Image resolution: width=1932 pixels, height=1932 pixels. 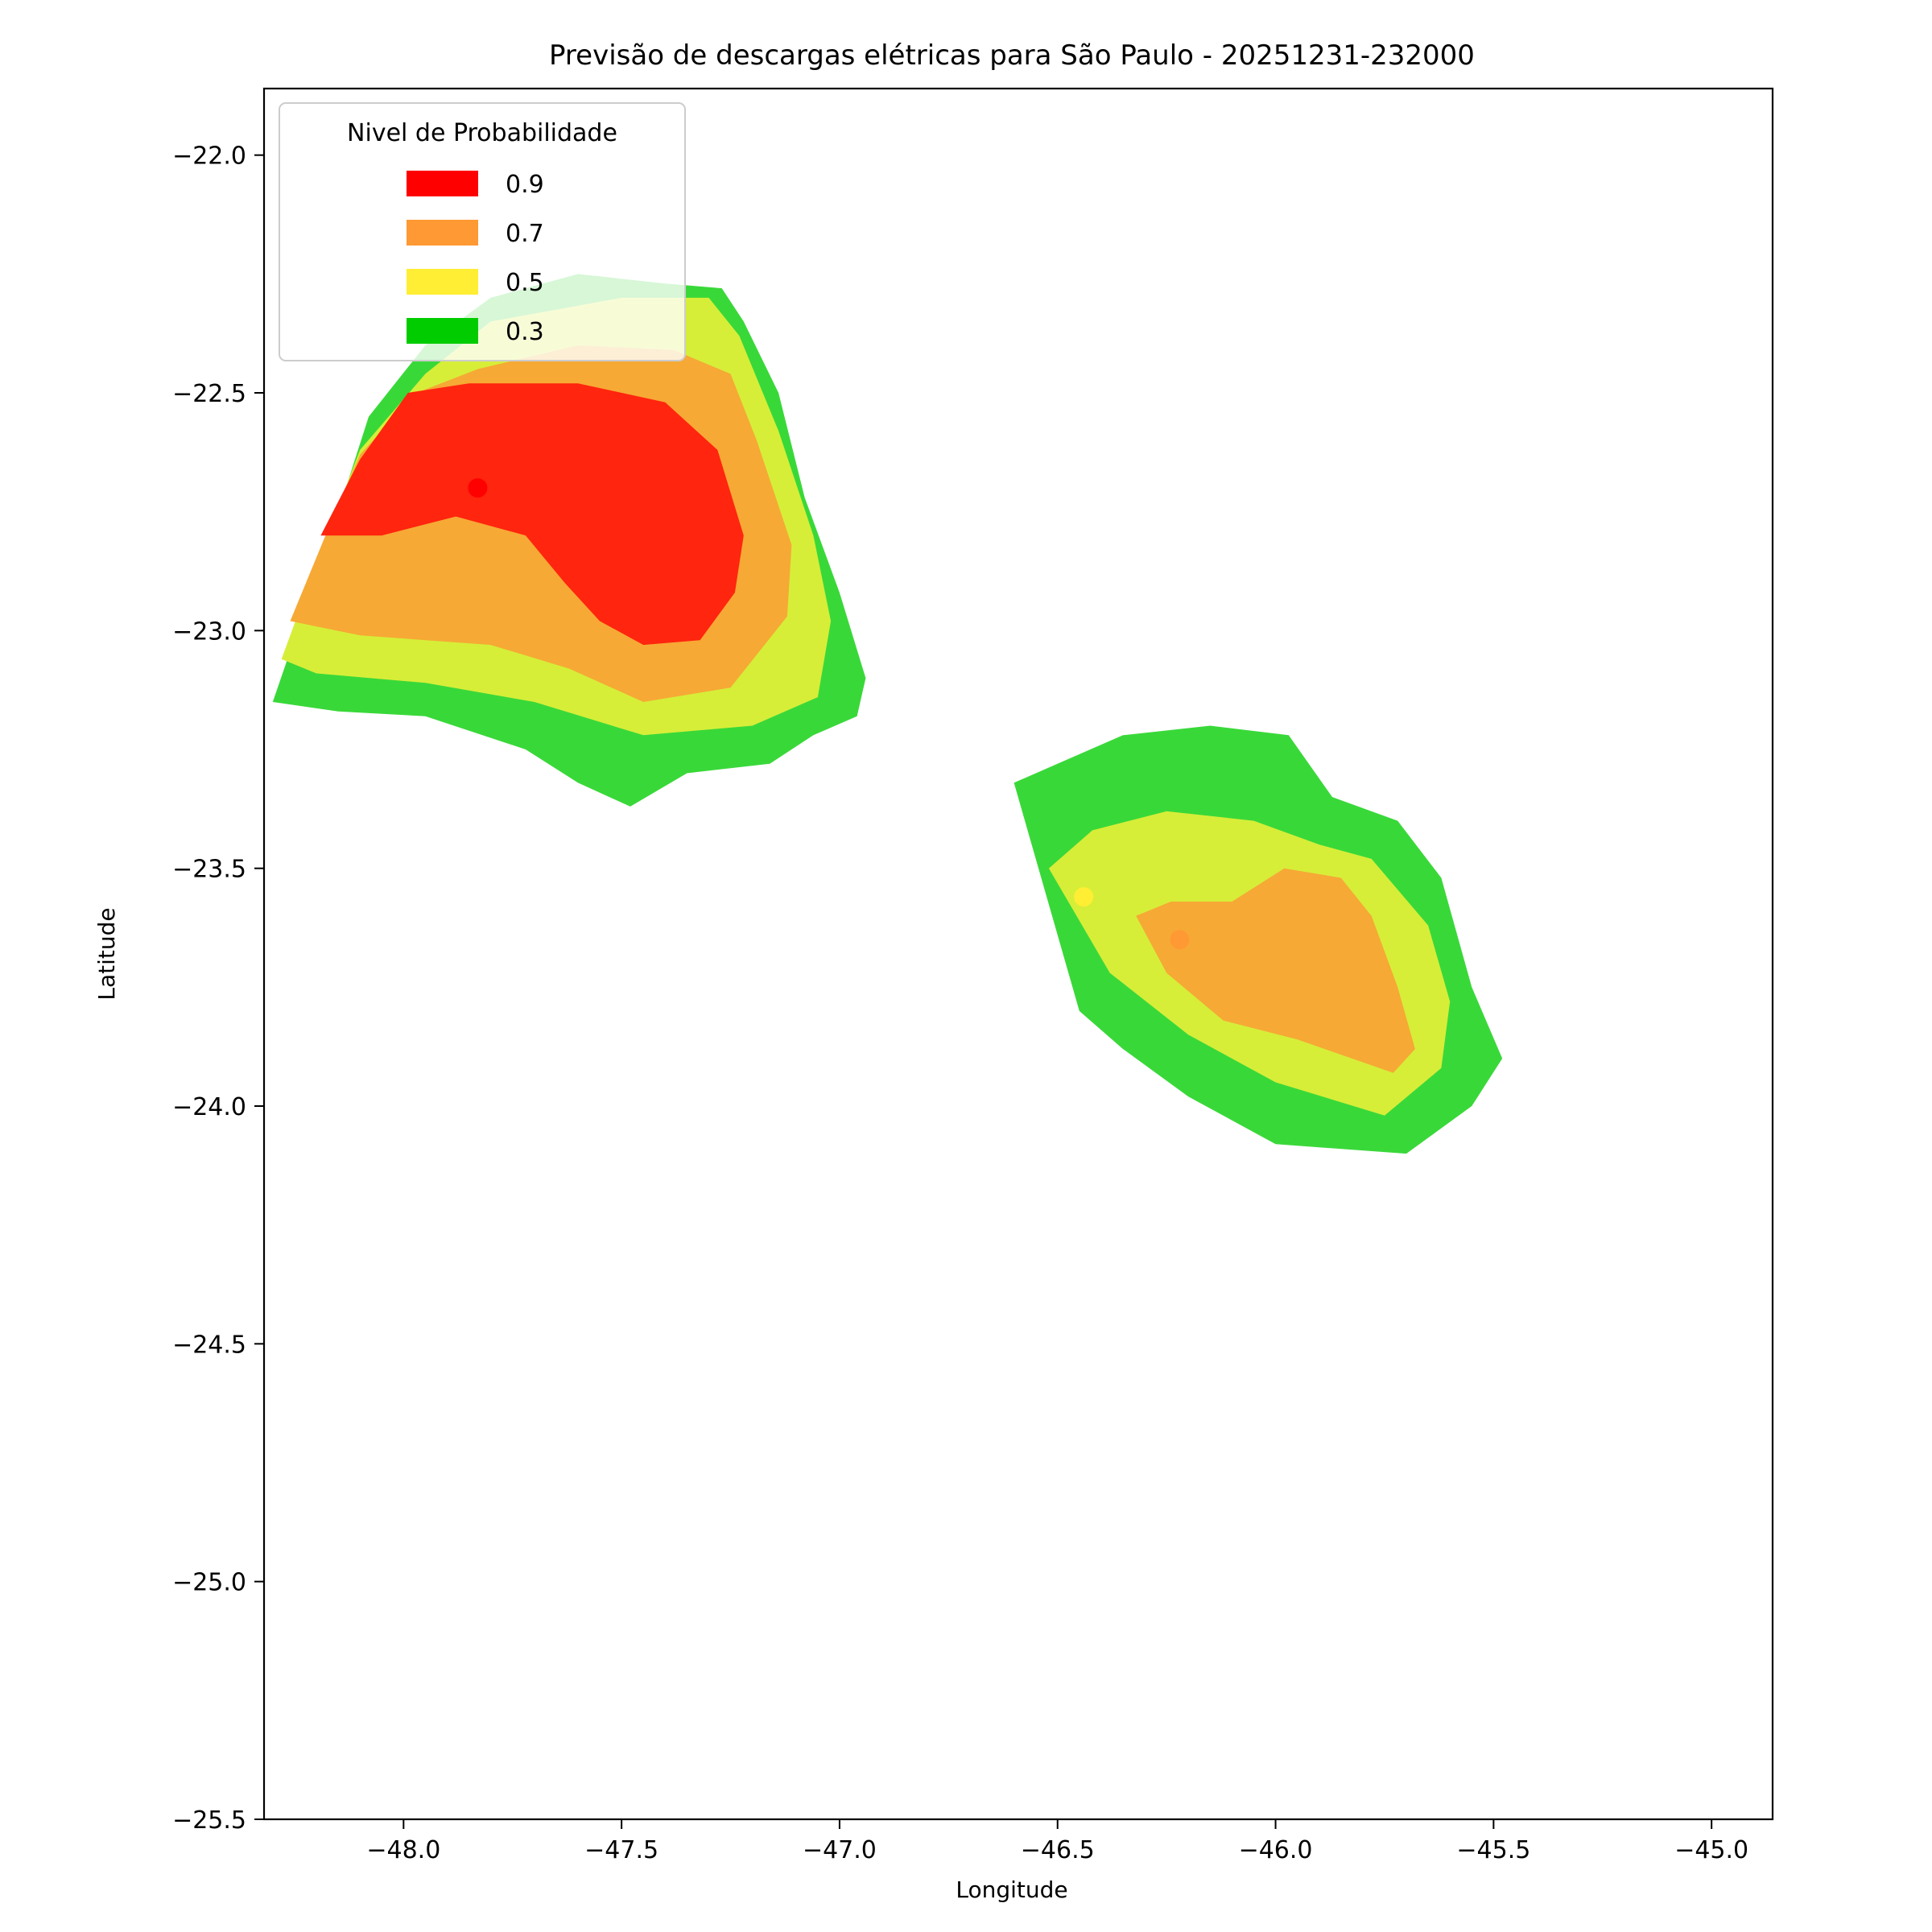 What do you see at coordinates (1058, 1850) in the screenshot?
I see `x-tick-label: −46.5` at bounding box center [1058, 1850].